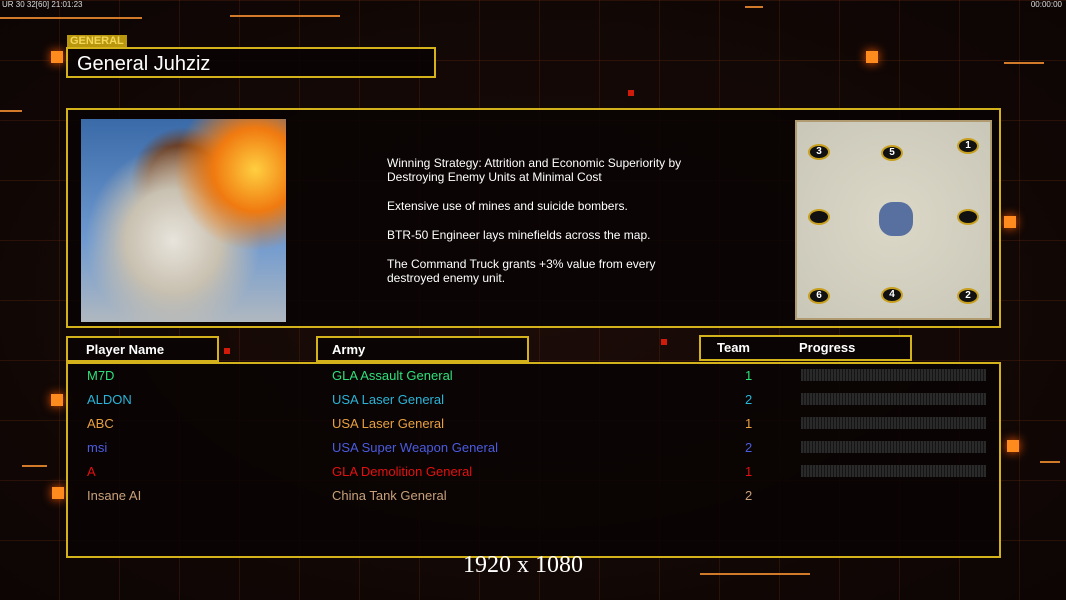 This screenshot has width=1066, height=600. I want to click on header-player-name: Player Name, so click(142, 349).